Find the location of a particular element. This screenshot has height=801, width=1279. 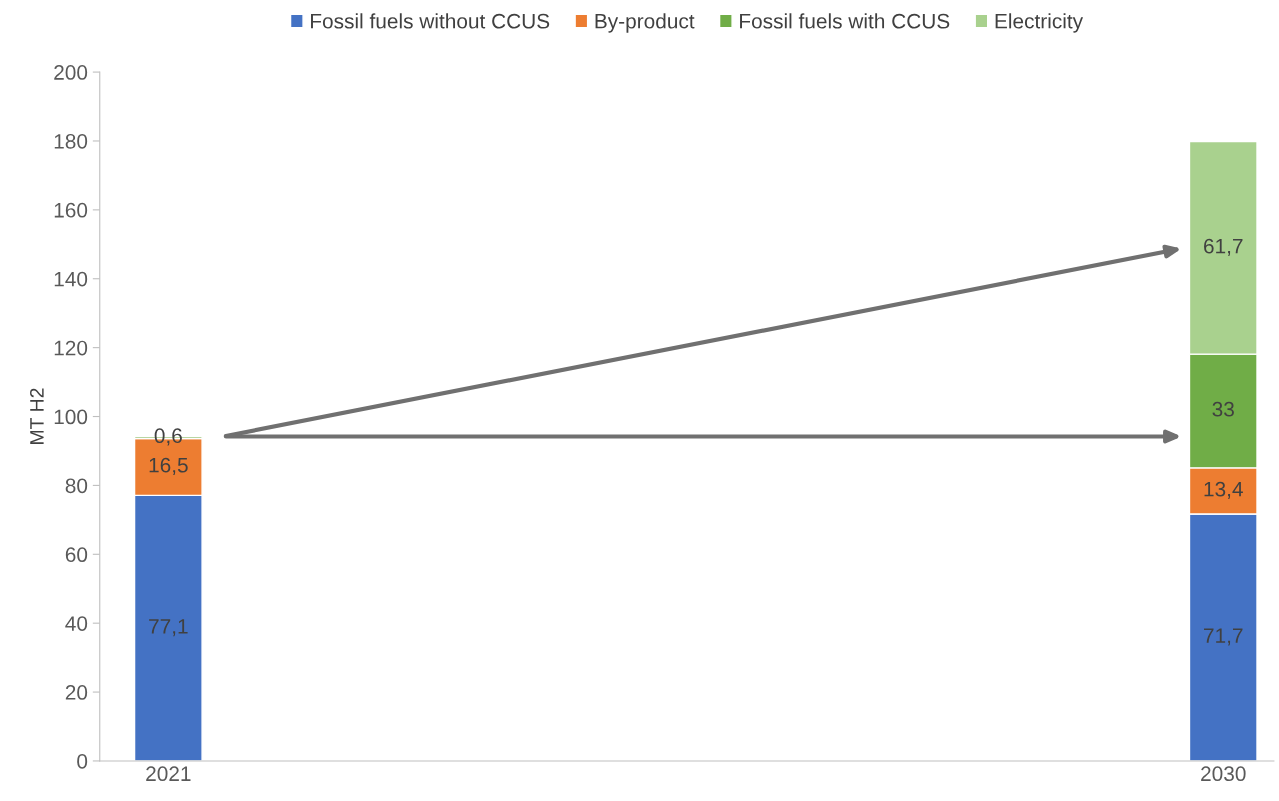

legend-label: Electricity is located at coordinates (1039, 23).